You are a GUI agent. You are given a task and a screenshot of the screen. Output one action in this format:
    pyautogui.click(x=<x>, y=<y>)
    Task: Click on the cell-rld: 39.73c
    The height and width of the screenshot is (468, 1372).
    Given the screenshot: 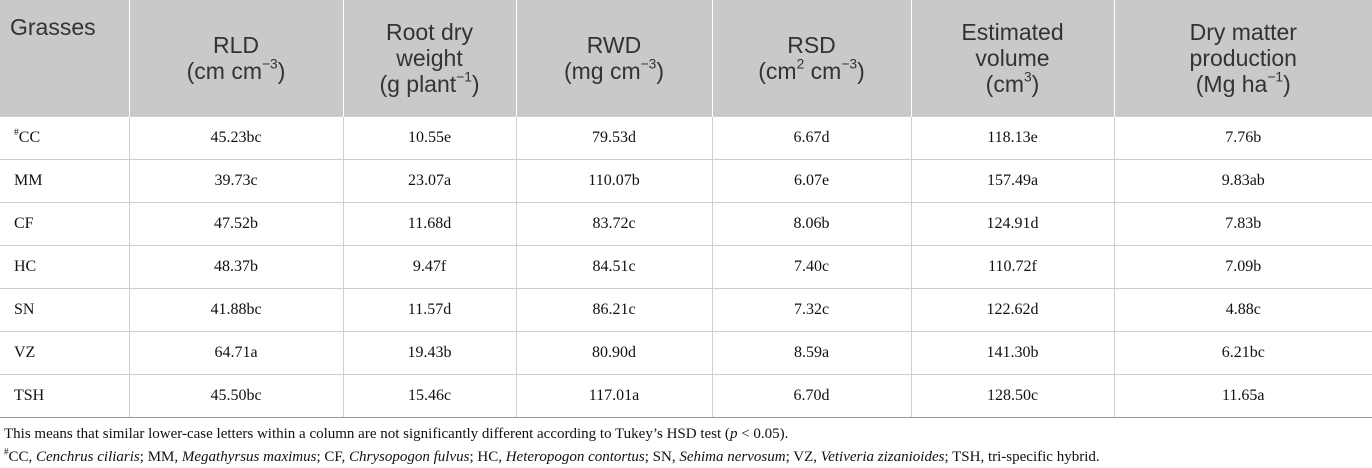 What is the action you would take?
    pyautogui.click(x=236, y=181)
    